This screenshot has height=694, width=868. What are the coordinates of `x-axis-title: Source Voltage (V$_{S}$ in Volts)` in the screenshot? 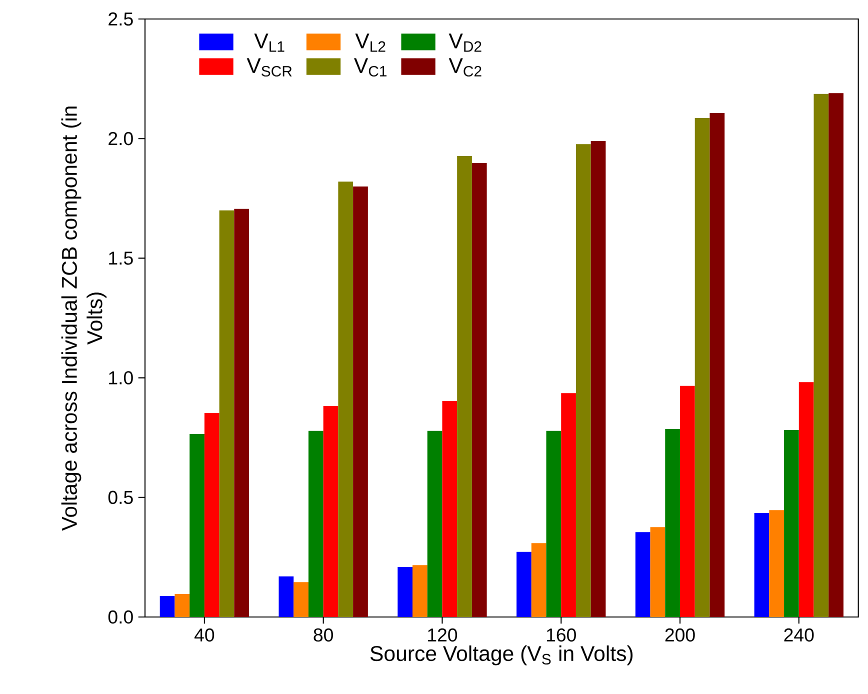 It's located at (501, 655).